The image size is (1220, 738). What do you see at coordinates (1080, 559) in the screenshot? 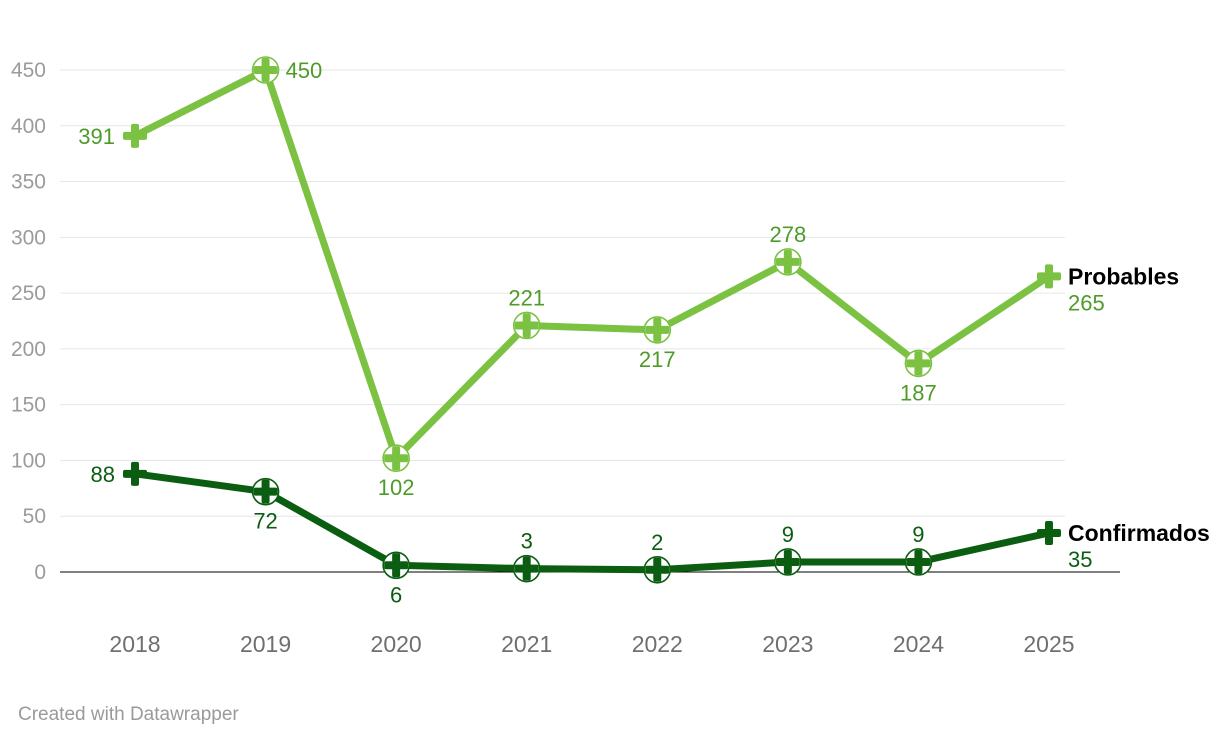
I see `series-end-value-confirmados: 35` at bounding box center [1080, 559].